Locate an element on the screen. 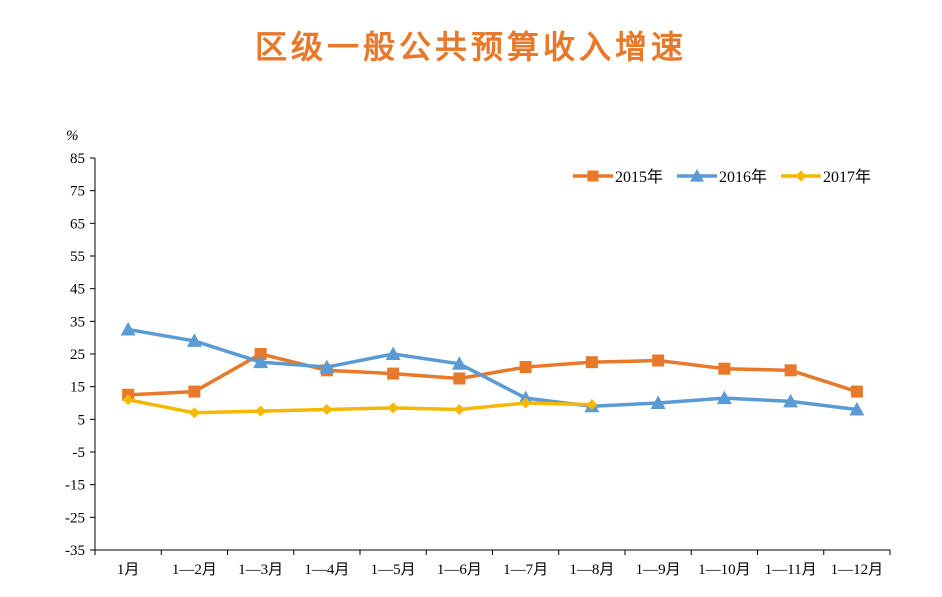 This screenshot has height=597, width=942. y-tick-label: 5 is located at coordinates (82, 420).